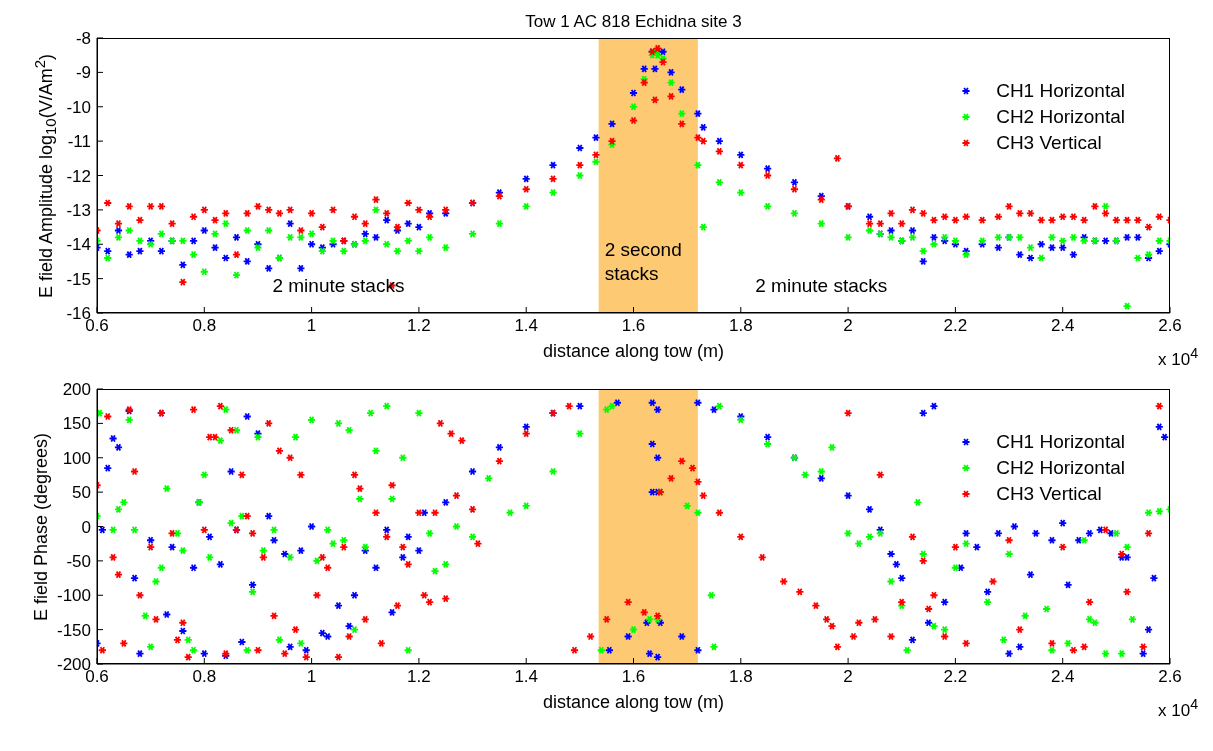  I want to click on y-tick-label: -14, so click(78, 245).